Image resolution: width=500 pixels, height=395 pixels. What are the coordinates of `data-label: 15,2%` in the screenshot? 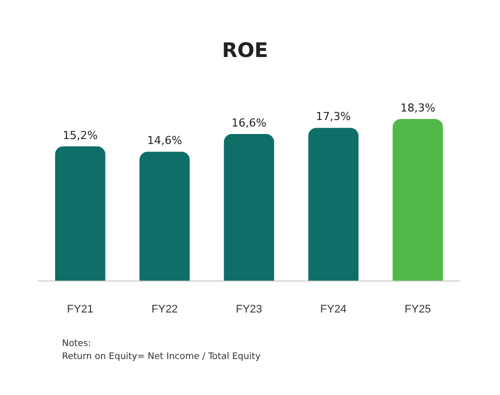 It's located at (80, 135).